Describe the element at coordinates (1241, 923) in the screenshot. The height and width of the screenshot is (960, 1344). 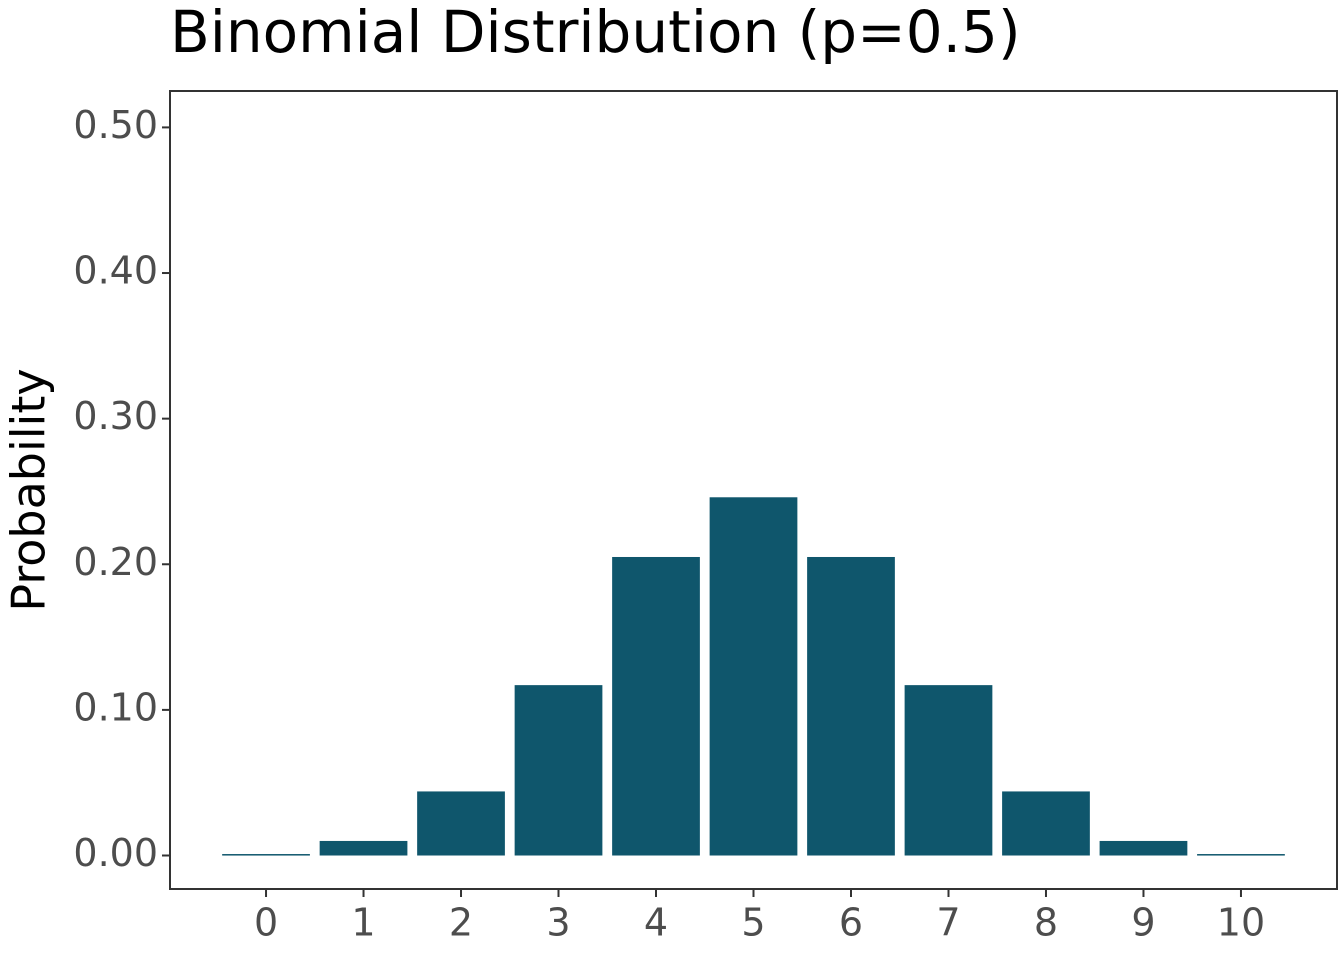
I see `x-tick-label: 10` at that location.